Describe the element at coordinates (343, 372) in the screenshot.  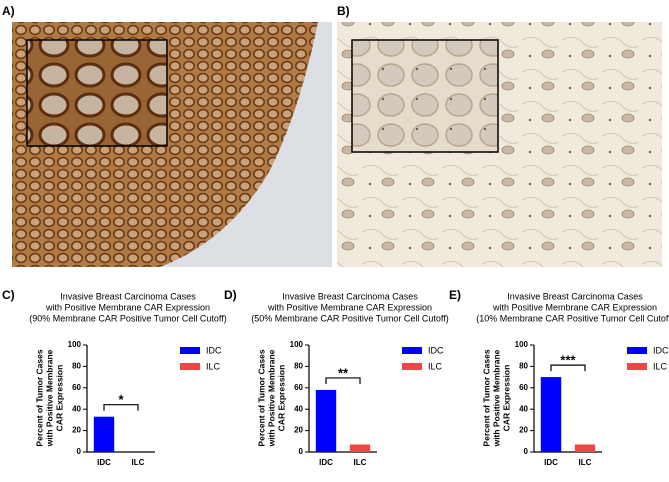
I see `significance-label: **` at that location.